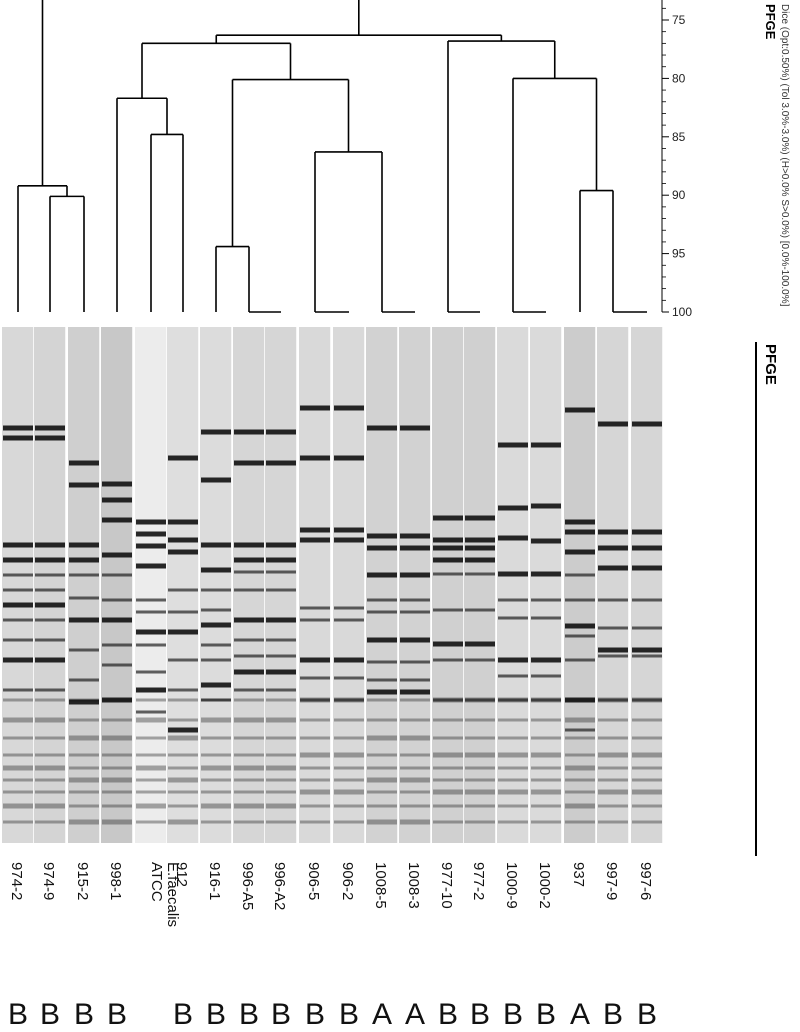  I want to click on lane-label: 937, so click(578, 874).